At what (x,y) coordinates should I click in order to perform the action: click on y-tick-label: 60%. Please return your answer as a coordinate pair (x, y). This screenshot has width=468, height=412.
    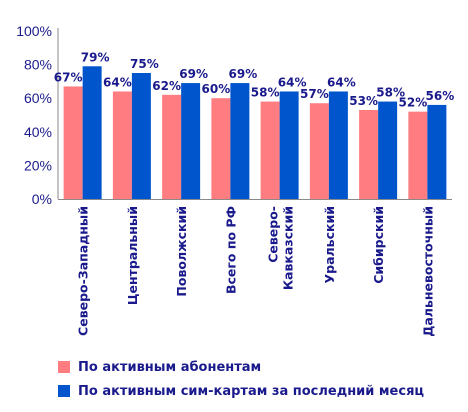
    Looking at the image, I should click on (38, 98).